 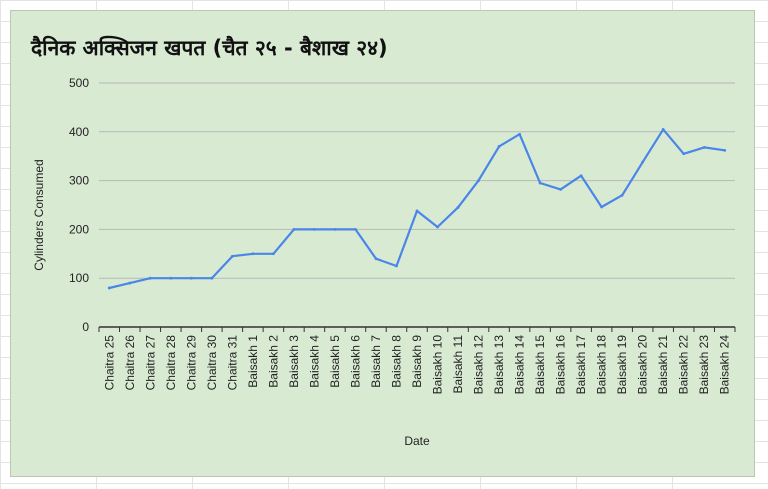 What do you see at coordinates (355, 361) in the screenshot?
I see `x-tick-label: Baisakh 6` at bounding box center [355, 361].